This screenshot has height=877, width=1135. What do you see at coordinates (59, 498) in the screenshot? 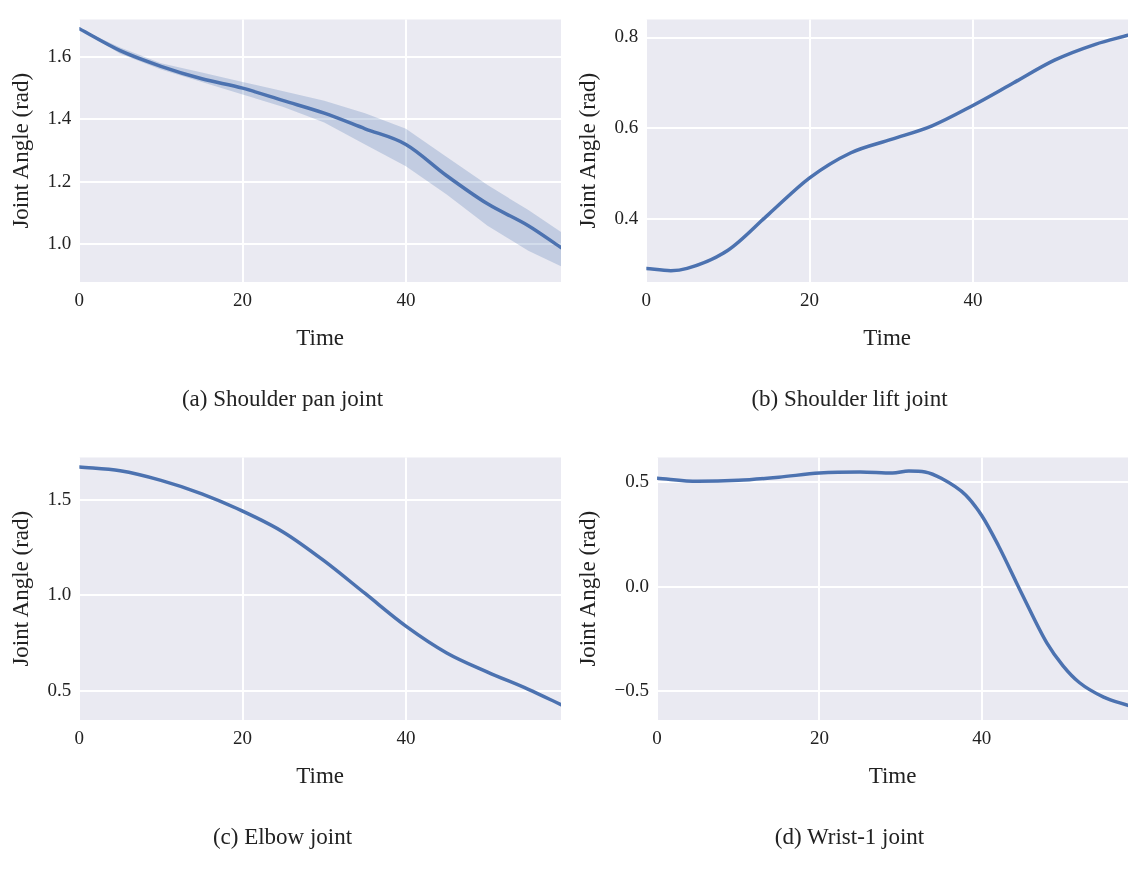
I see `y-tick-label: 1.5` at bounding box center [59, 498].